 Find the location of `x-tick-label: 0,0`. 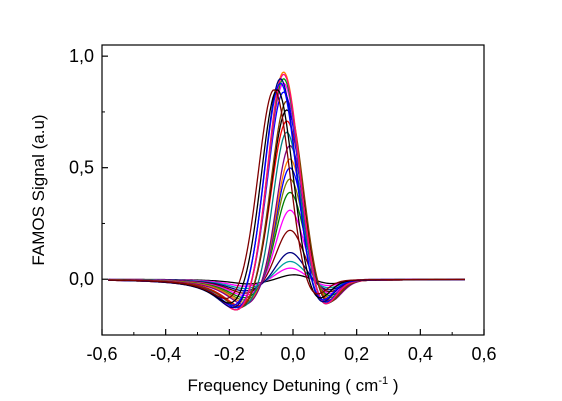

x-tick-label: 0,0 is located at coordinates (292, 354).